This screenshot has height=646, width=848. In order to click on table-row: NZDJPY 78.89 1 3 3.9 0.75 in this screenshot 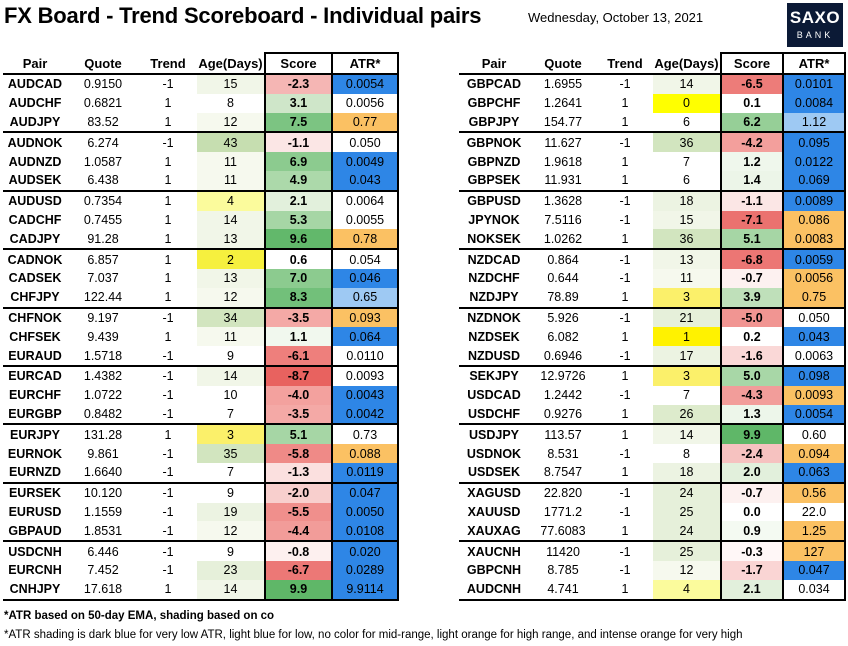, I will do `click(652, 298)`.